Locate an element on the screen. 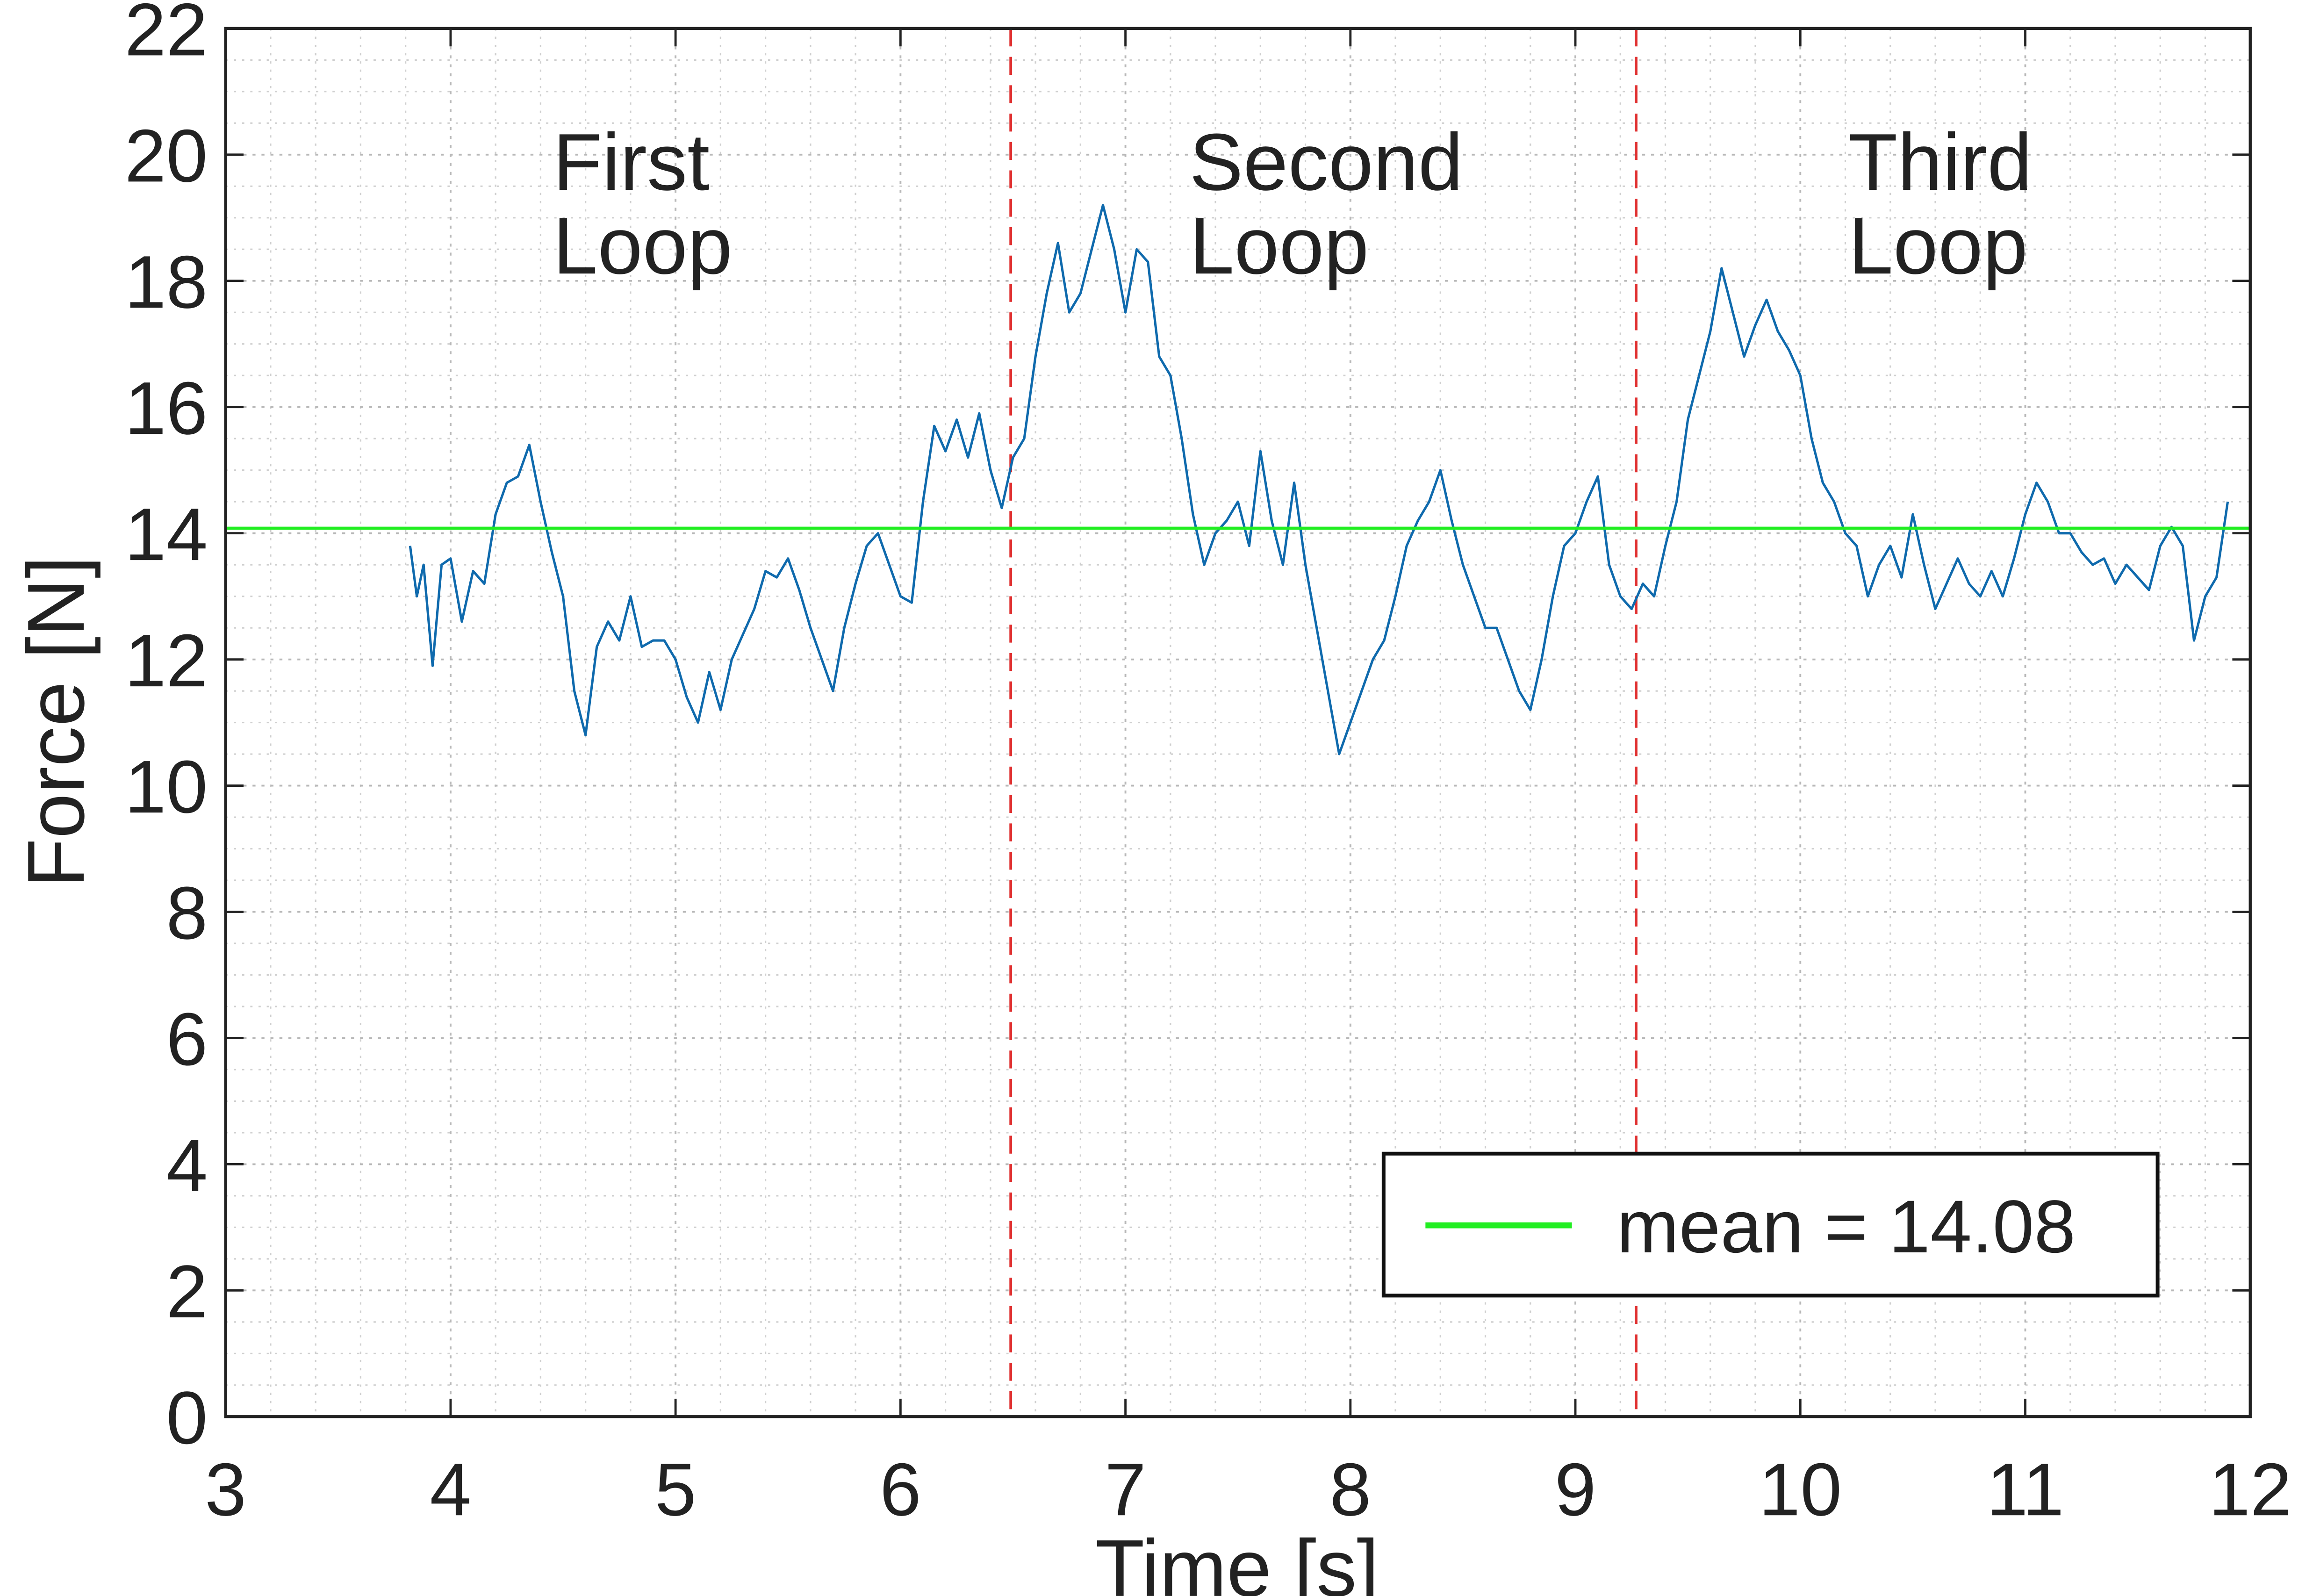 The image size is (2313, 1596). y-tick-label: 22 is located at coordinates (166, 36).